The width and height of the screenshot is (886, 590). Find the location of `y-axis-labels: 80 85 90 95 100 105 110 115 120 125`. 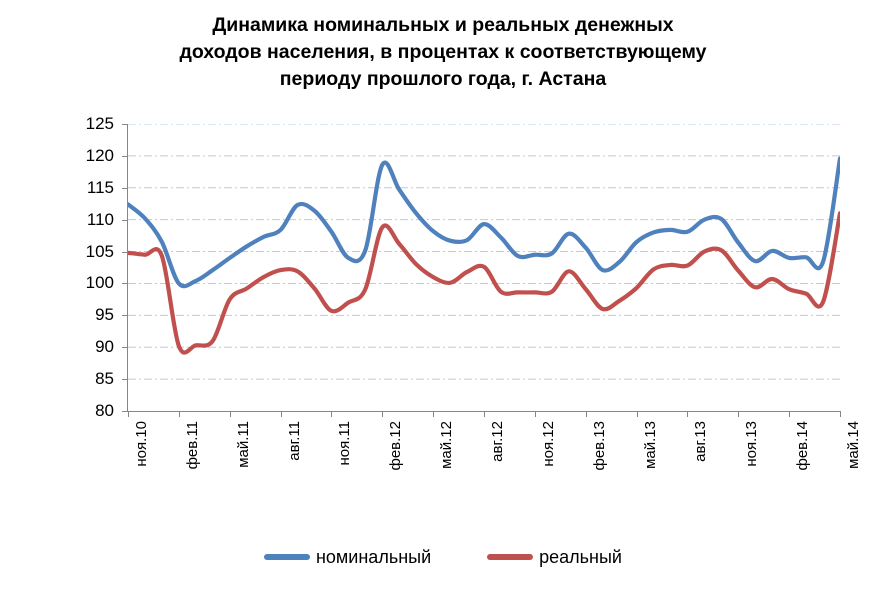

y-axis-labels: 80 85 90 95 100 105 110 115 120 125 is located at coordinates (88, 295).